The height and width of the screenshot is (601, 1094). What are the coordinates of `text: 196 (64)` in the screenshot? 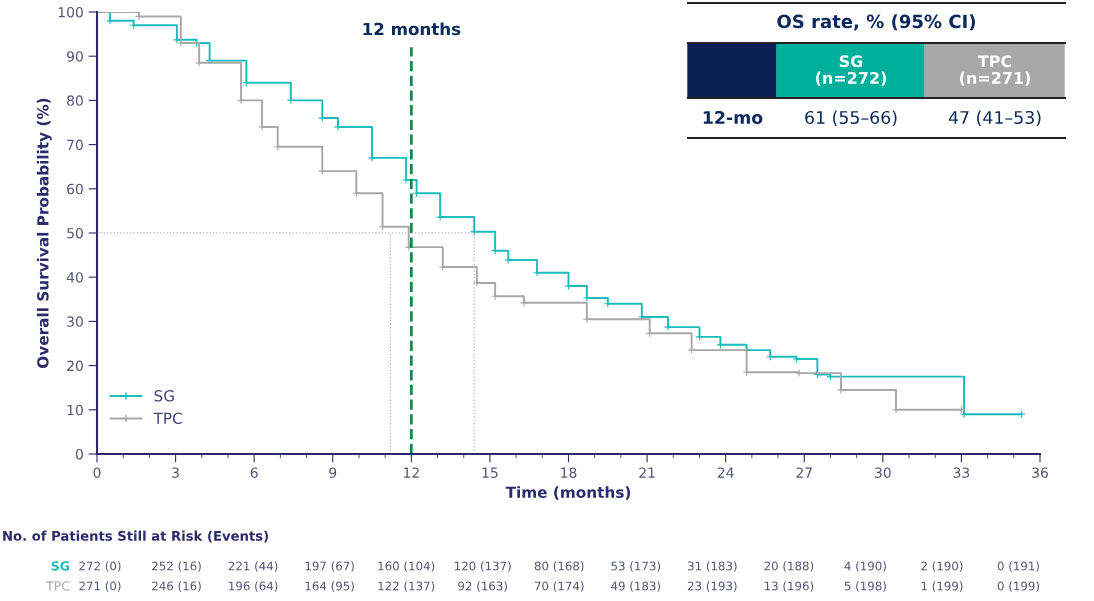 It's located at (253, 586).